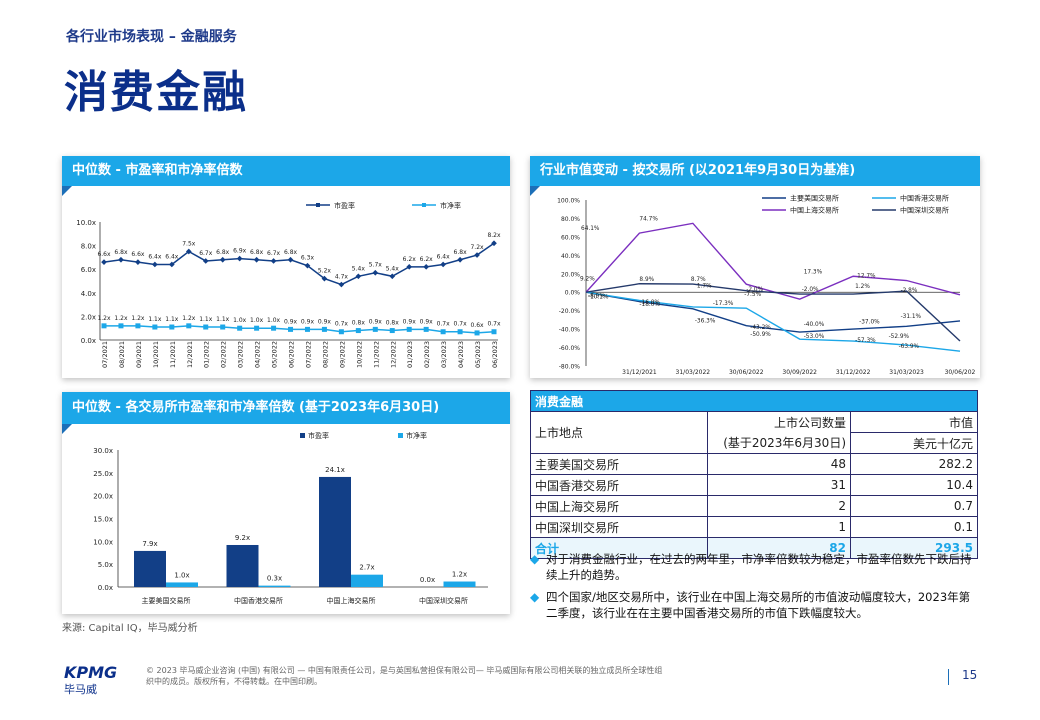 The image size is (1040, 720). Describe the element at coordinates (619, 485) in the screenshot. I see `row-place: 中国香港交易所` at that location.